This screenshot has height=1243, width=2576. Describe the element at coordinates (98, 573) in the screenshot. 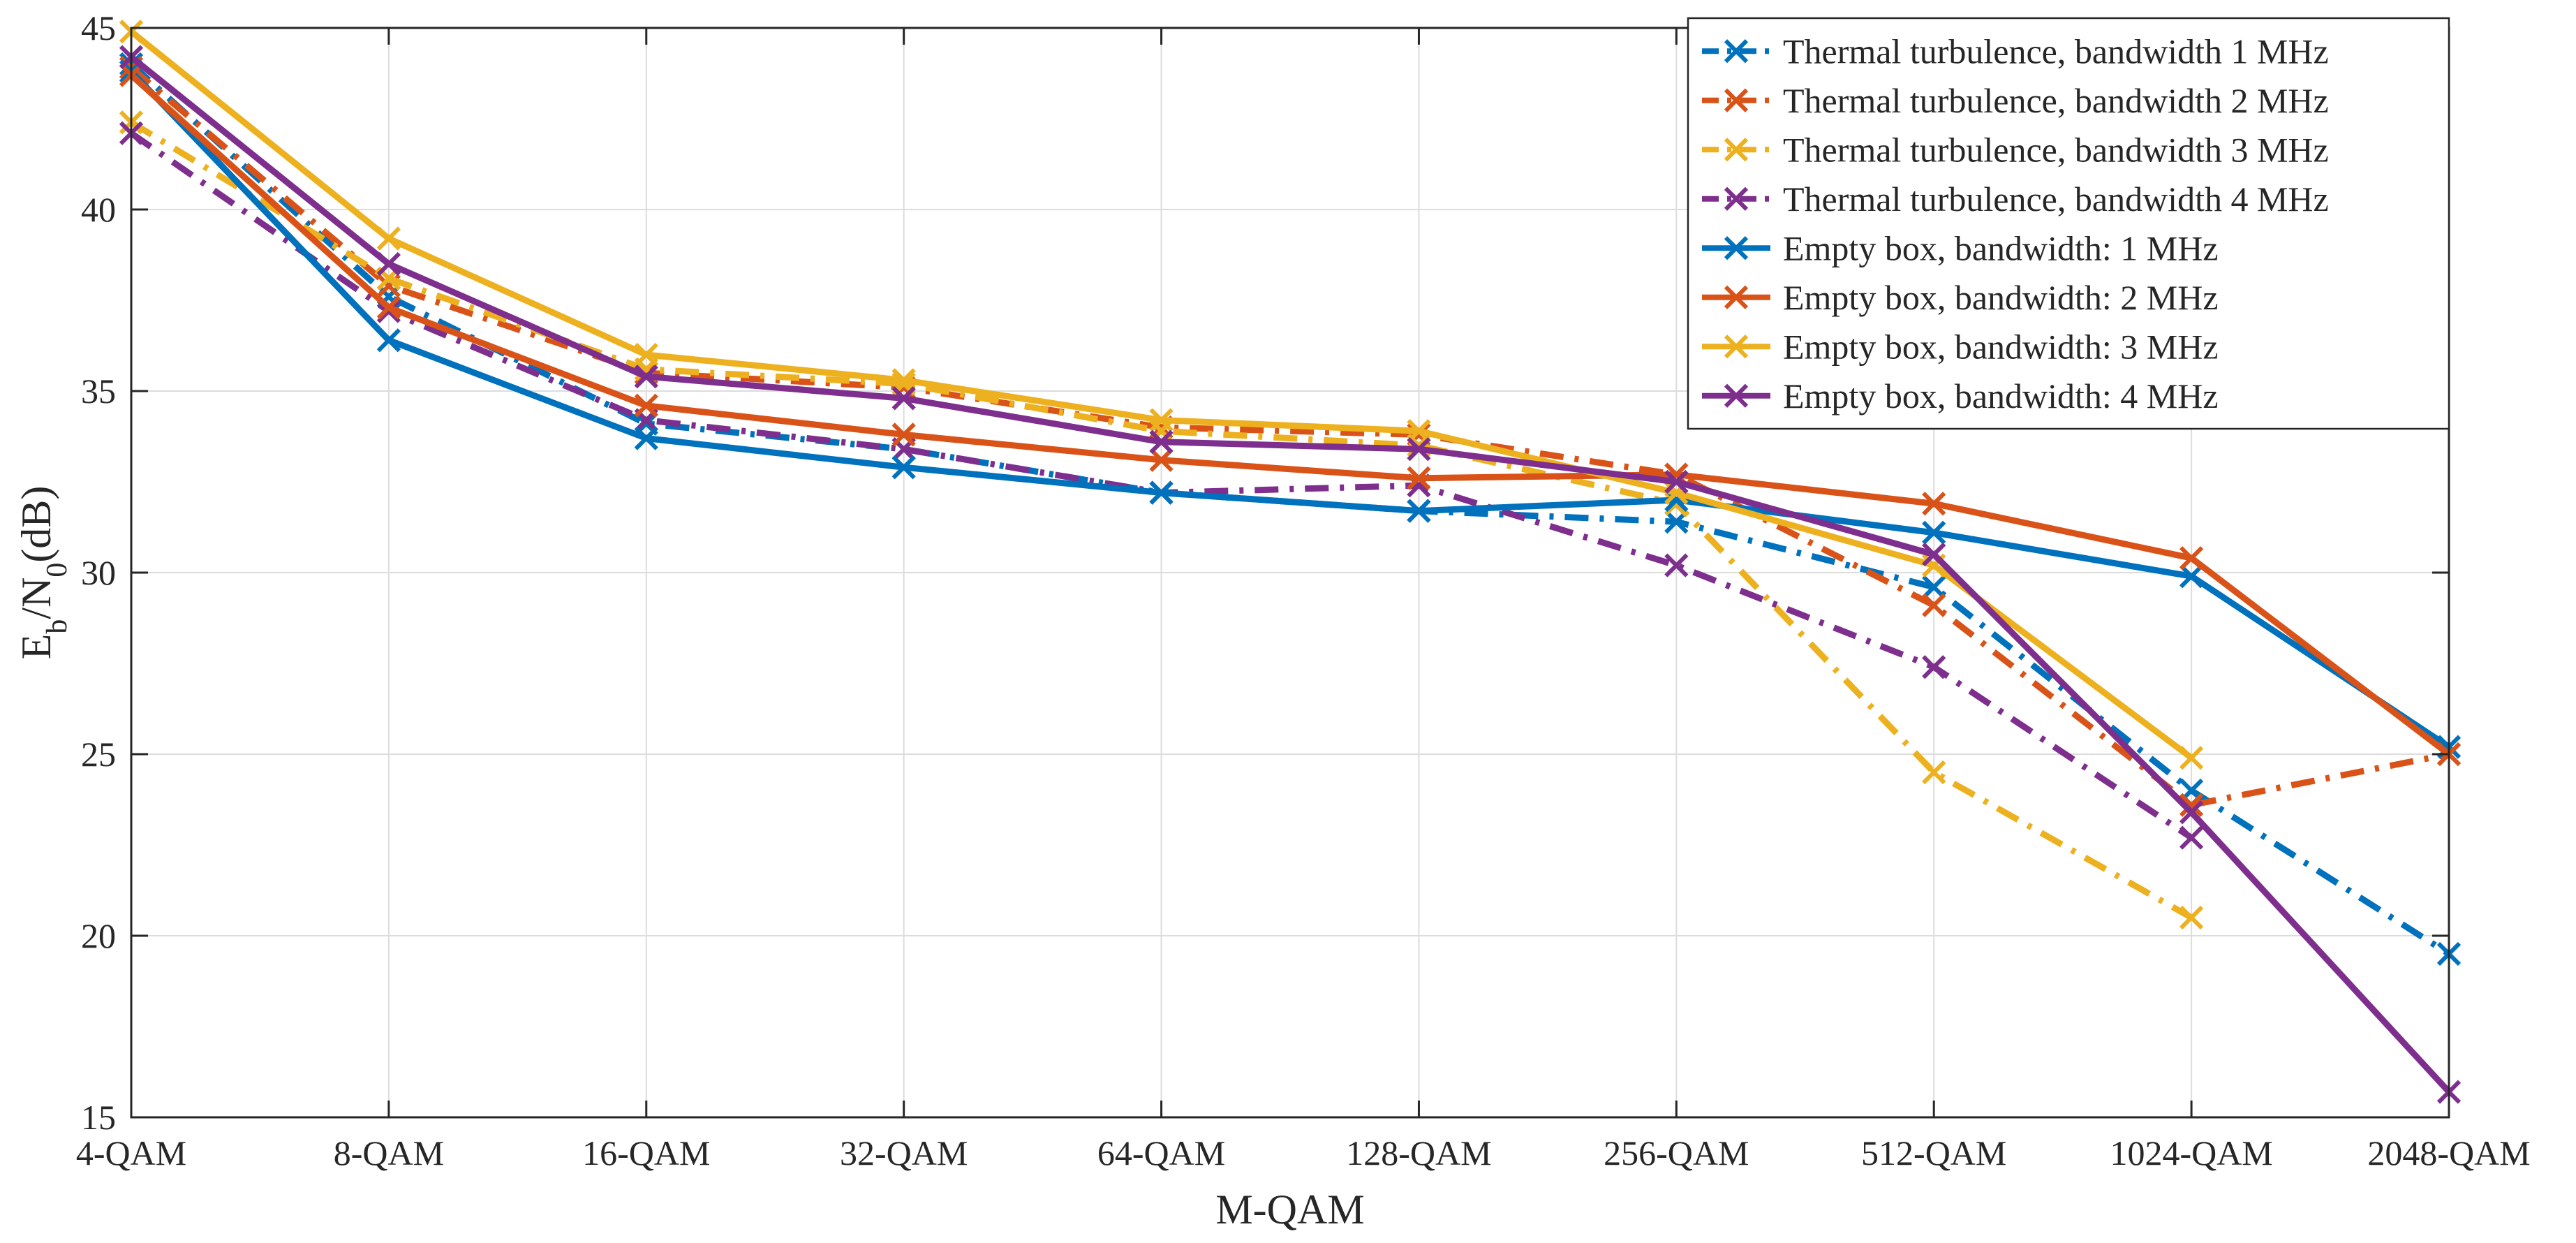

I see `y-tick-labels: 15 20 25 30 35 40 45` at that location.